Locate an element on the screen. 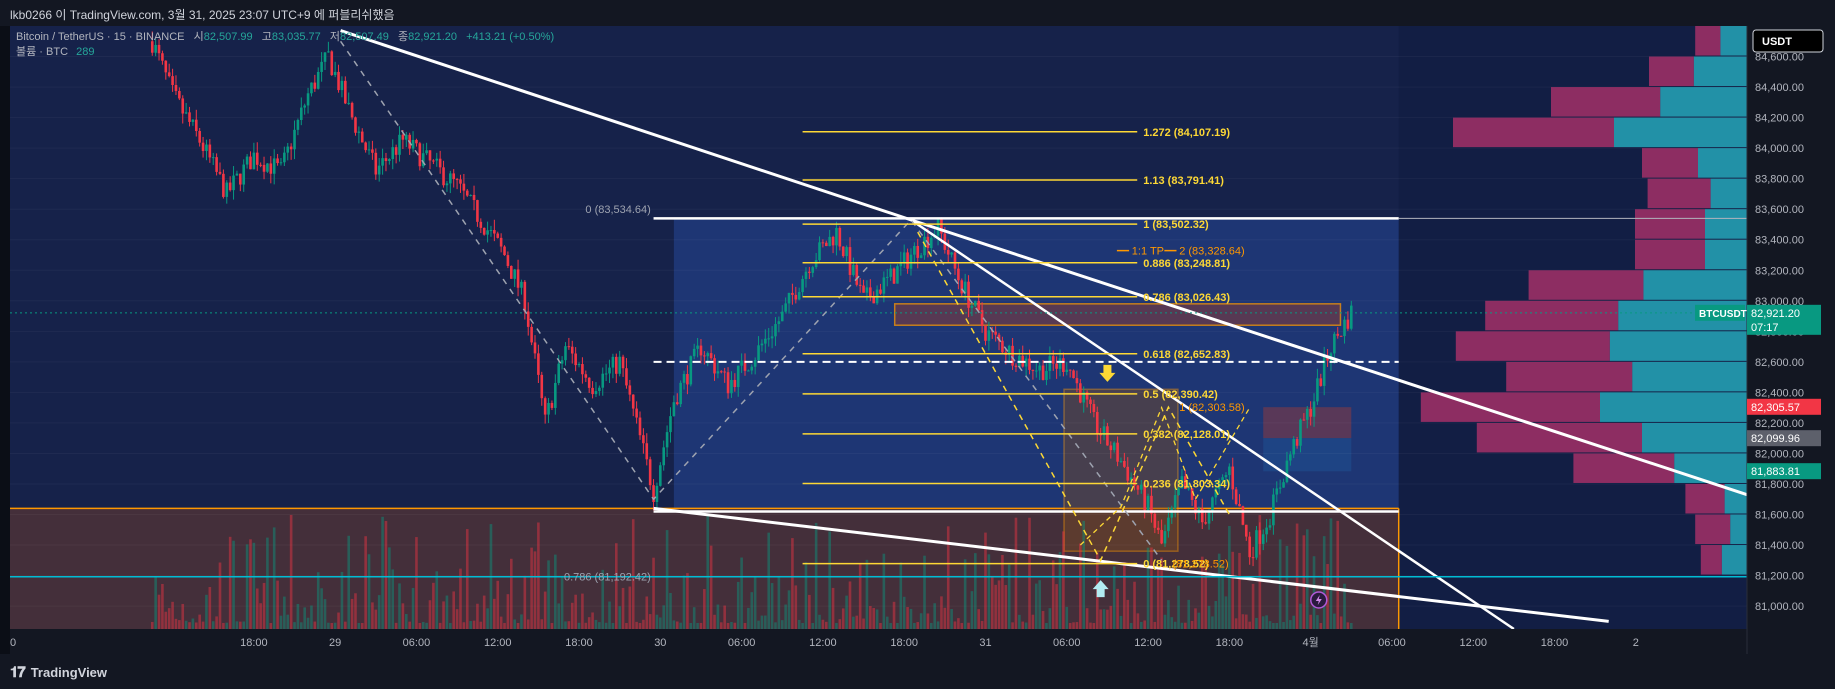 The width and height of the screenshot is (1835, 689). legend-change: +413.21 (+0.50%) is located at coordinates (510, 37).